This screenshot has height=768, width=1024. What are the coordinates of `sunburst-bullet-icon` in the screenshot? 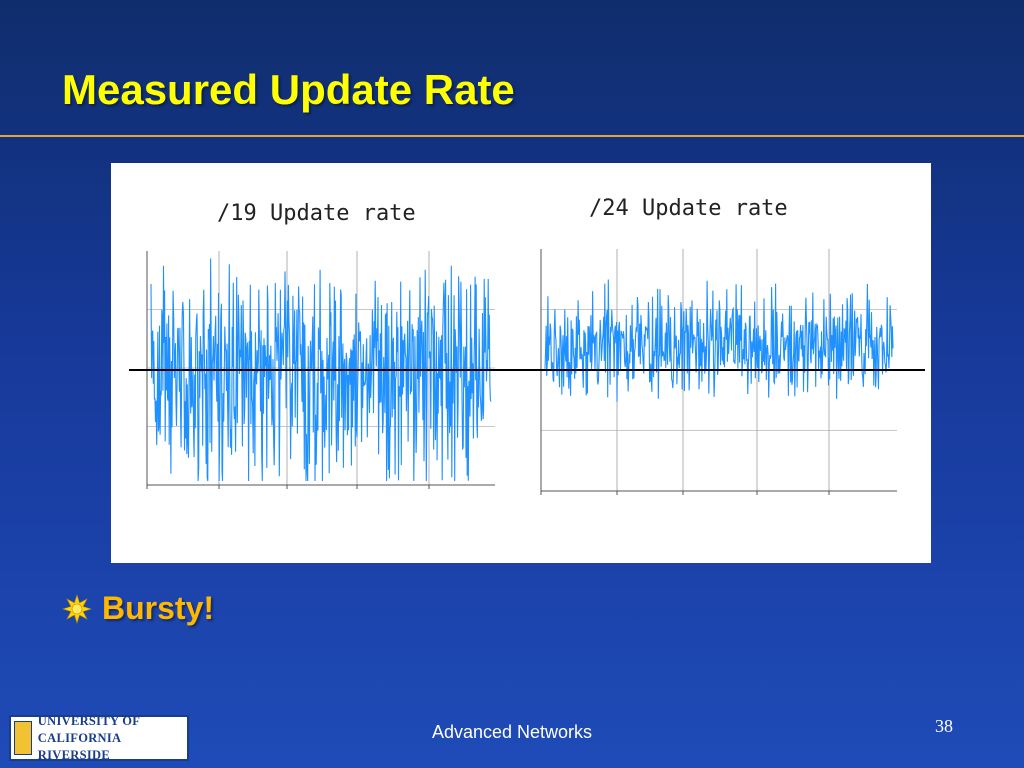 It's located at (77, 608).